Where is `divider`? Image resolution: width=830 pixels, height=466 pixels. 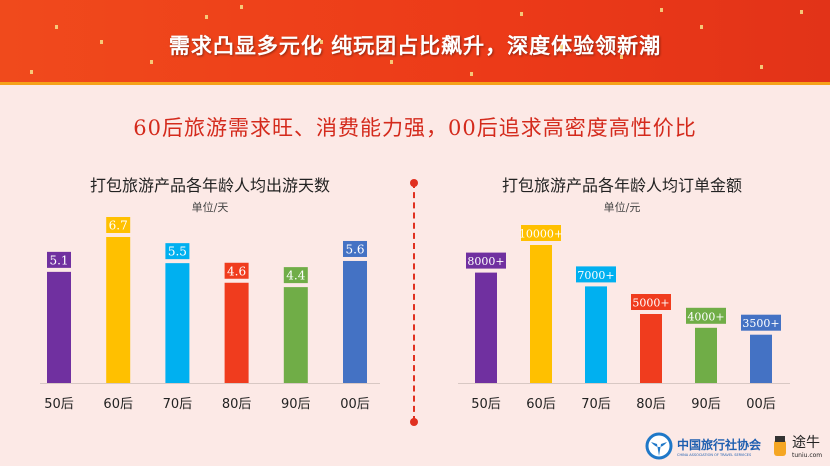
divider is located at coordinates (414, 302).